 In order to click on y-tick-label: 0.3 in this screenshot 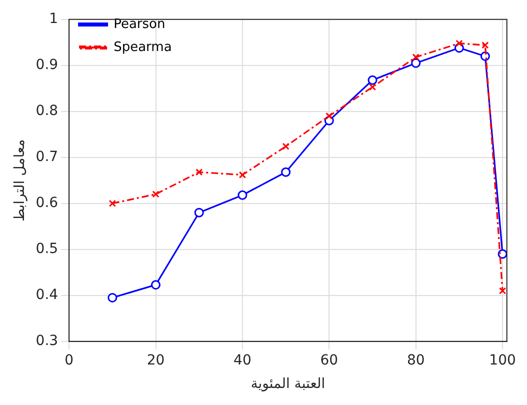, I will do `click(47, 341)`.